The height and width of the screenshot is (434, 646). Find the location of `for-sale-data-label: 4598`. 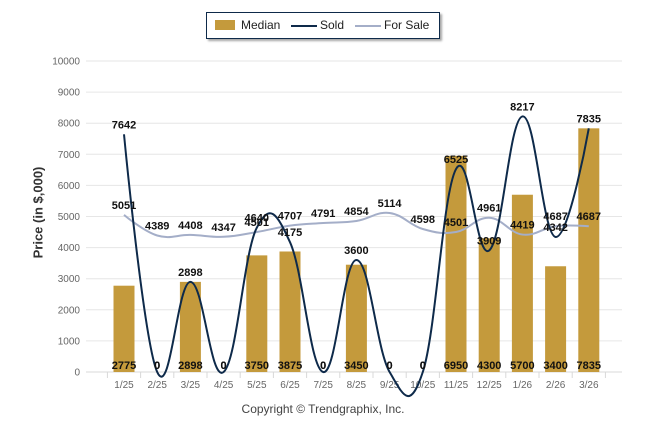

for-sale-data-label: 4598 is located at coordinates (423, 220).